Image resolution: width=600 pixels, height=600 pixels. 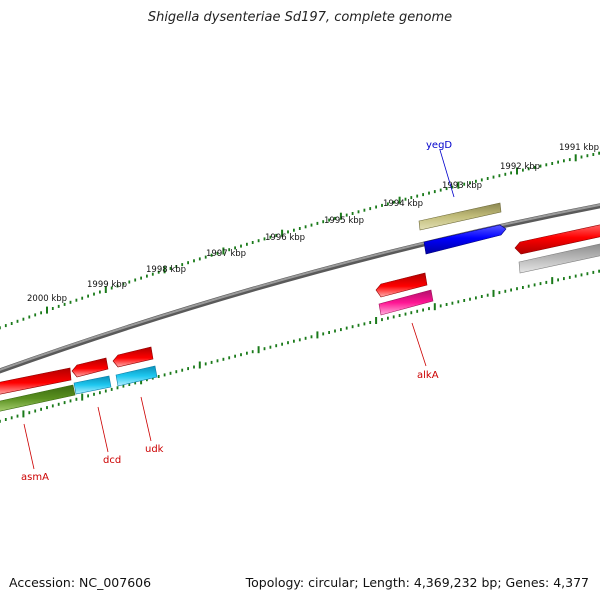 I want to click on cyan-feature-right, so click(x=136, y=376).